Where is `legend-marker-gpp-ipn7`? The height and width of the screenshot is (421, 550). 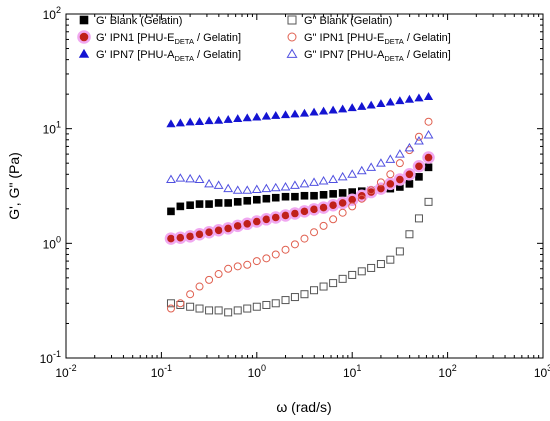
legend-marker-gpp-ipn7 is located at coordinates (292, 53).